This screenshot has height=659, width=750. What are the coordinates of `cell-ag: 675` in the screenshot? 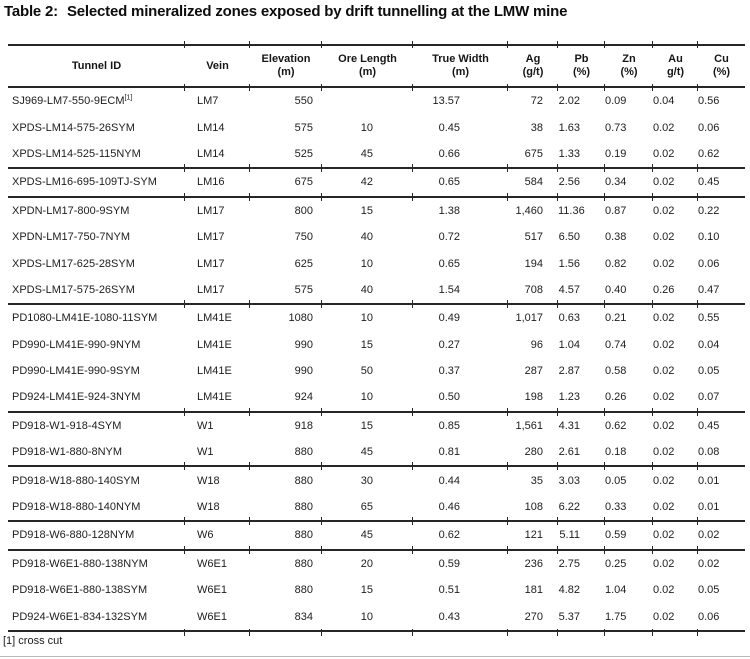 It's located at (533, 153).